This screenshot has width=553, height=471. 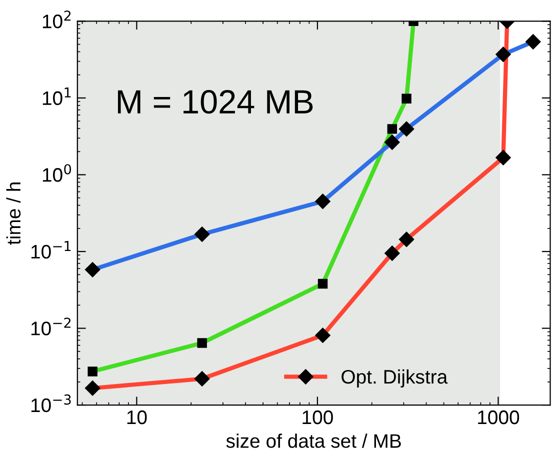 What do you see at coordinates (56, 97) in the screenshot?
I see `y-tick-label: 10$^{1}$` at bounding box center [56, 97].